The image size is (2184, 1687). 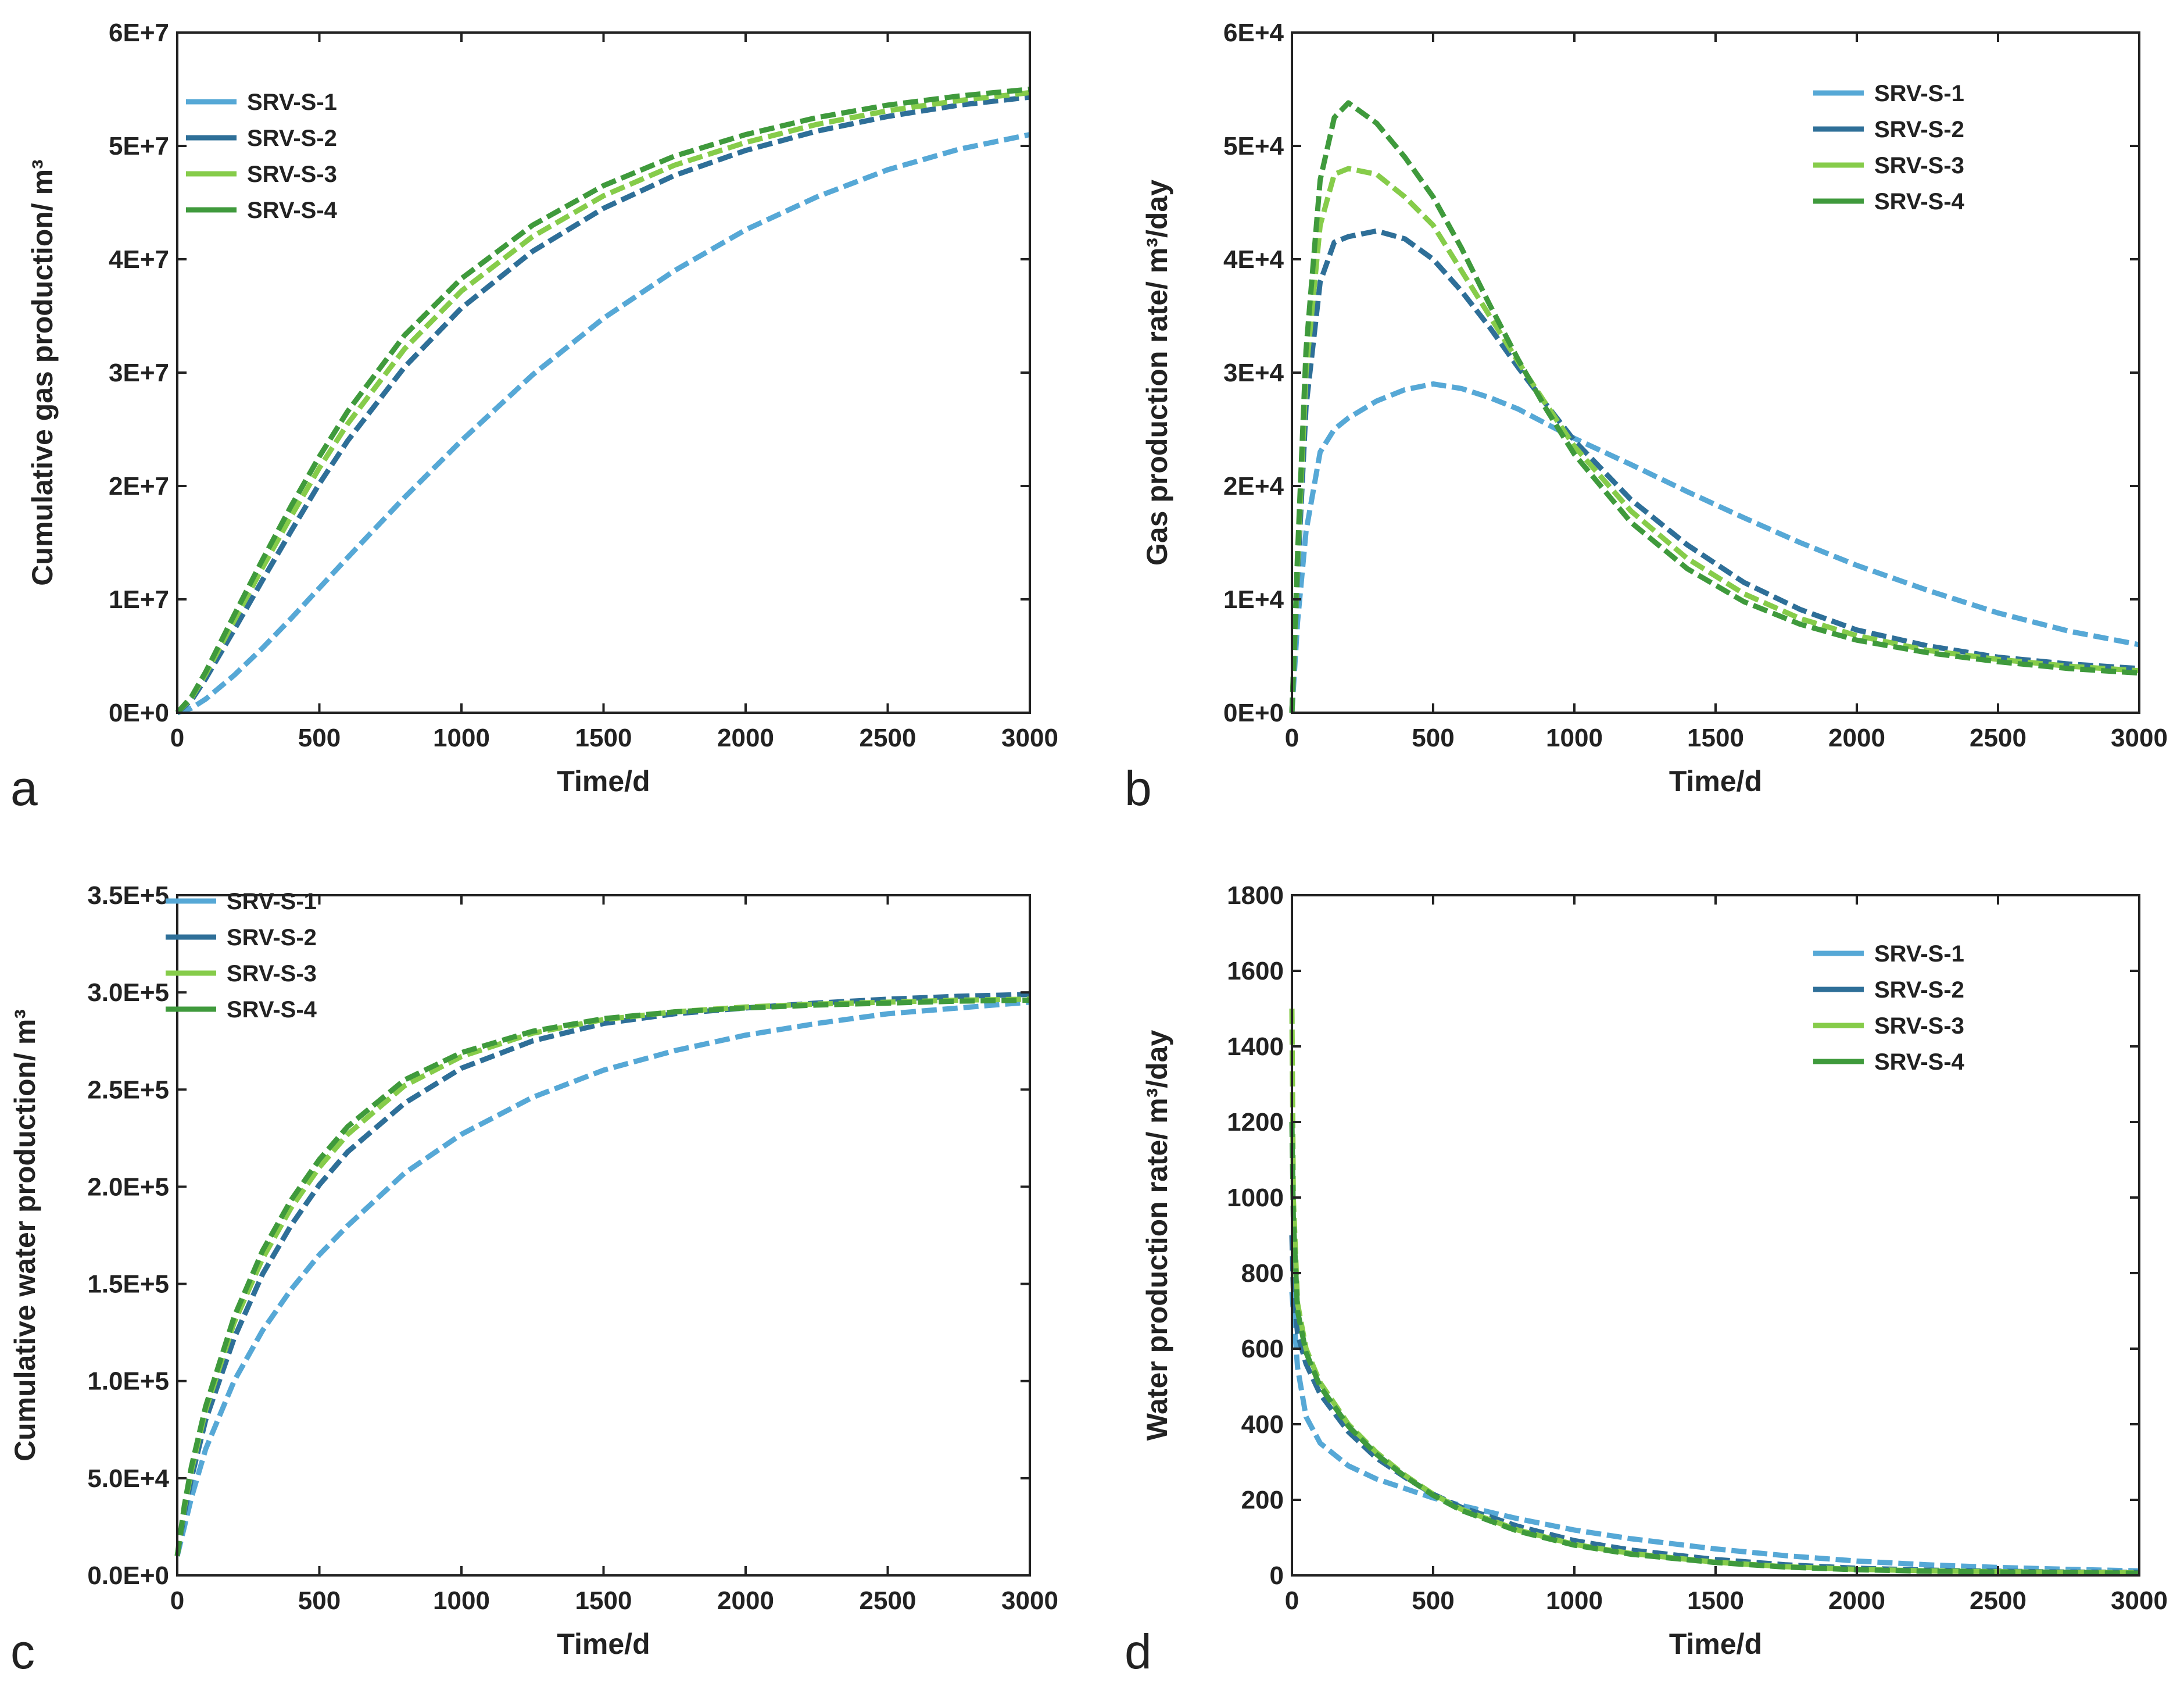 I want to click on y-tick-label: 1E+4, so click(x=1254, y=600).